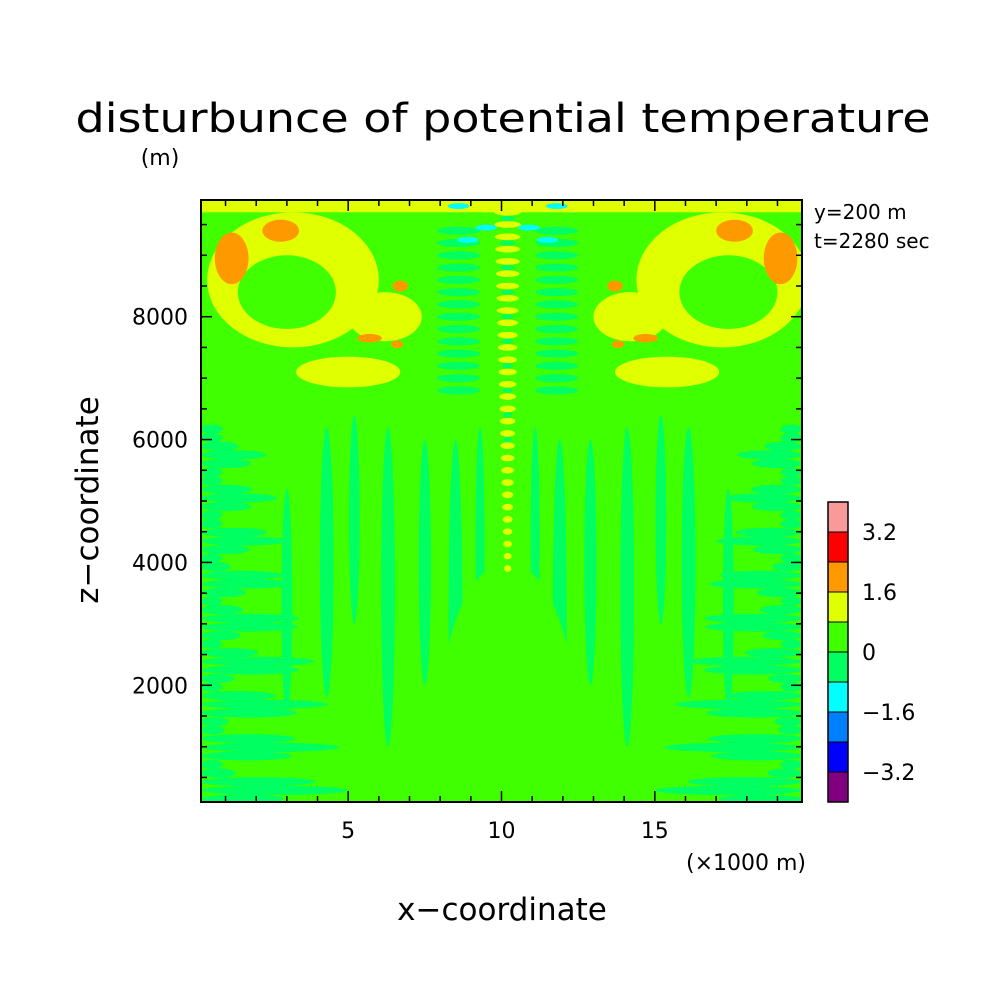 This screenshot has height=1004, width=1004. I want to click on legend-label: 0, so click(869, 653).